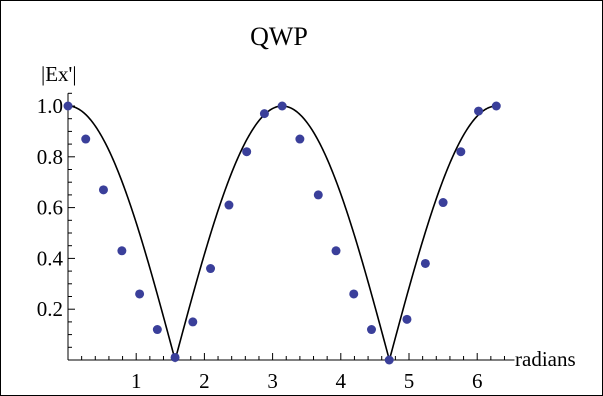 The height and width of the screenshot is (396, 603). I want to click on x-tick-label: 6, so click(477, 381).